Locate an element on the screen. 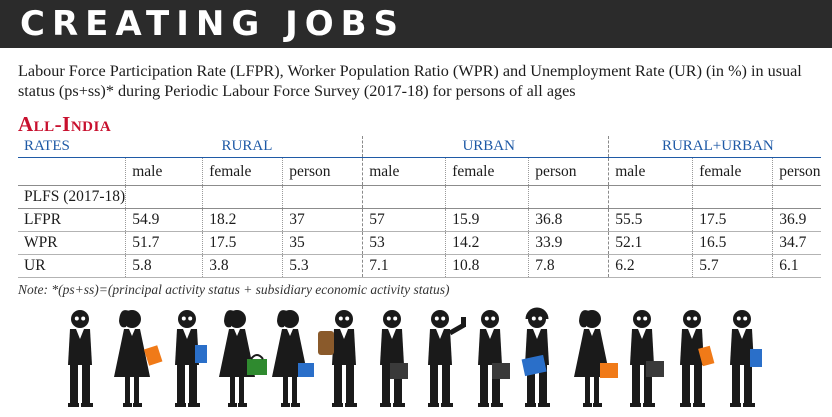 The width and height of the screenshot is (832, 417). table-cell: 37 is located at coordinates (322, 220).